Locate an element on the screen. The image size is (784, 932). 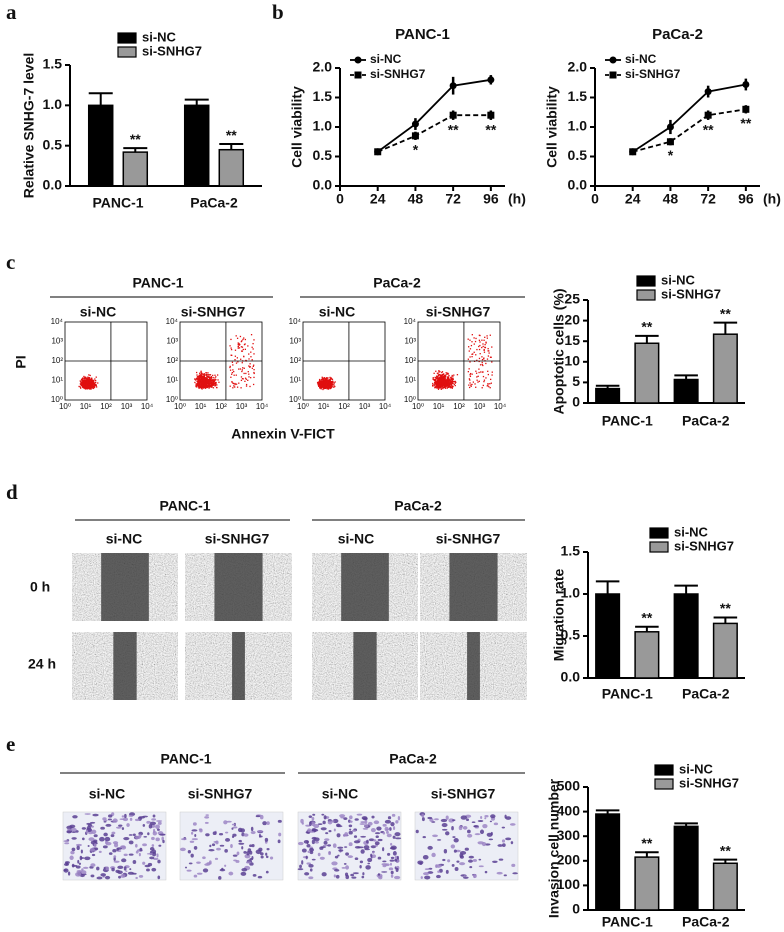
y-tick-label: 25 is located at coordinates (572, 299).